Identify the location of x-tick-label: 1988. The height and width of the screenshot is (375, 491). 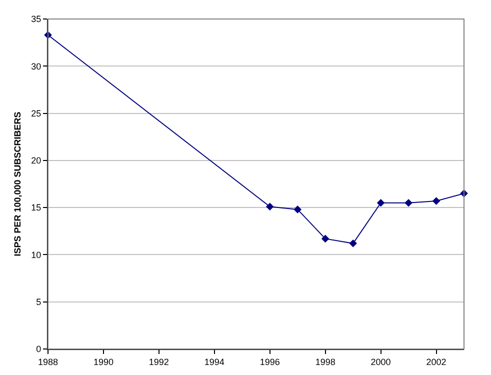
(48, 361).